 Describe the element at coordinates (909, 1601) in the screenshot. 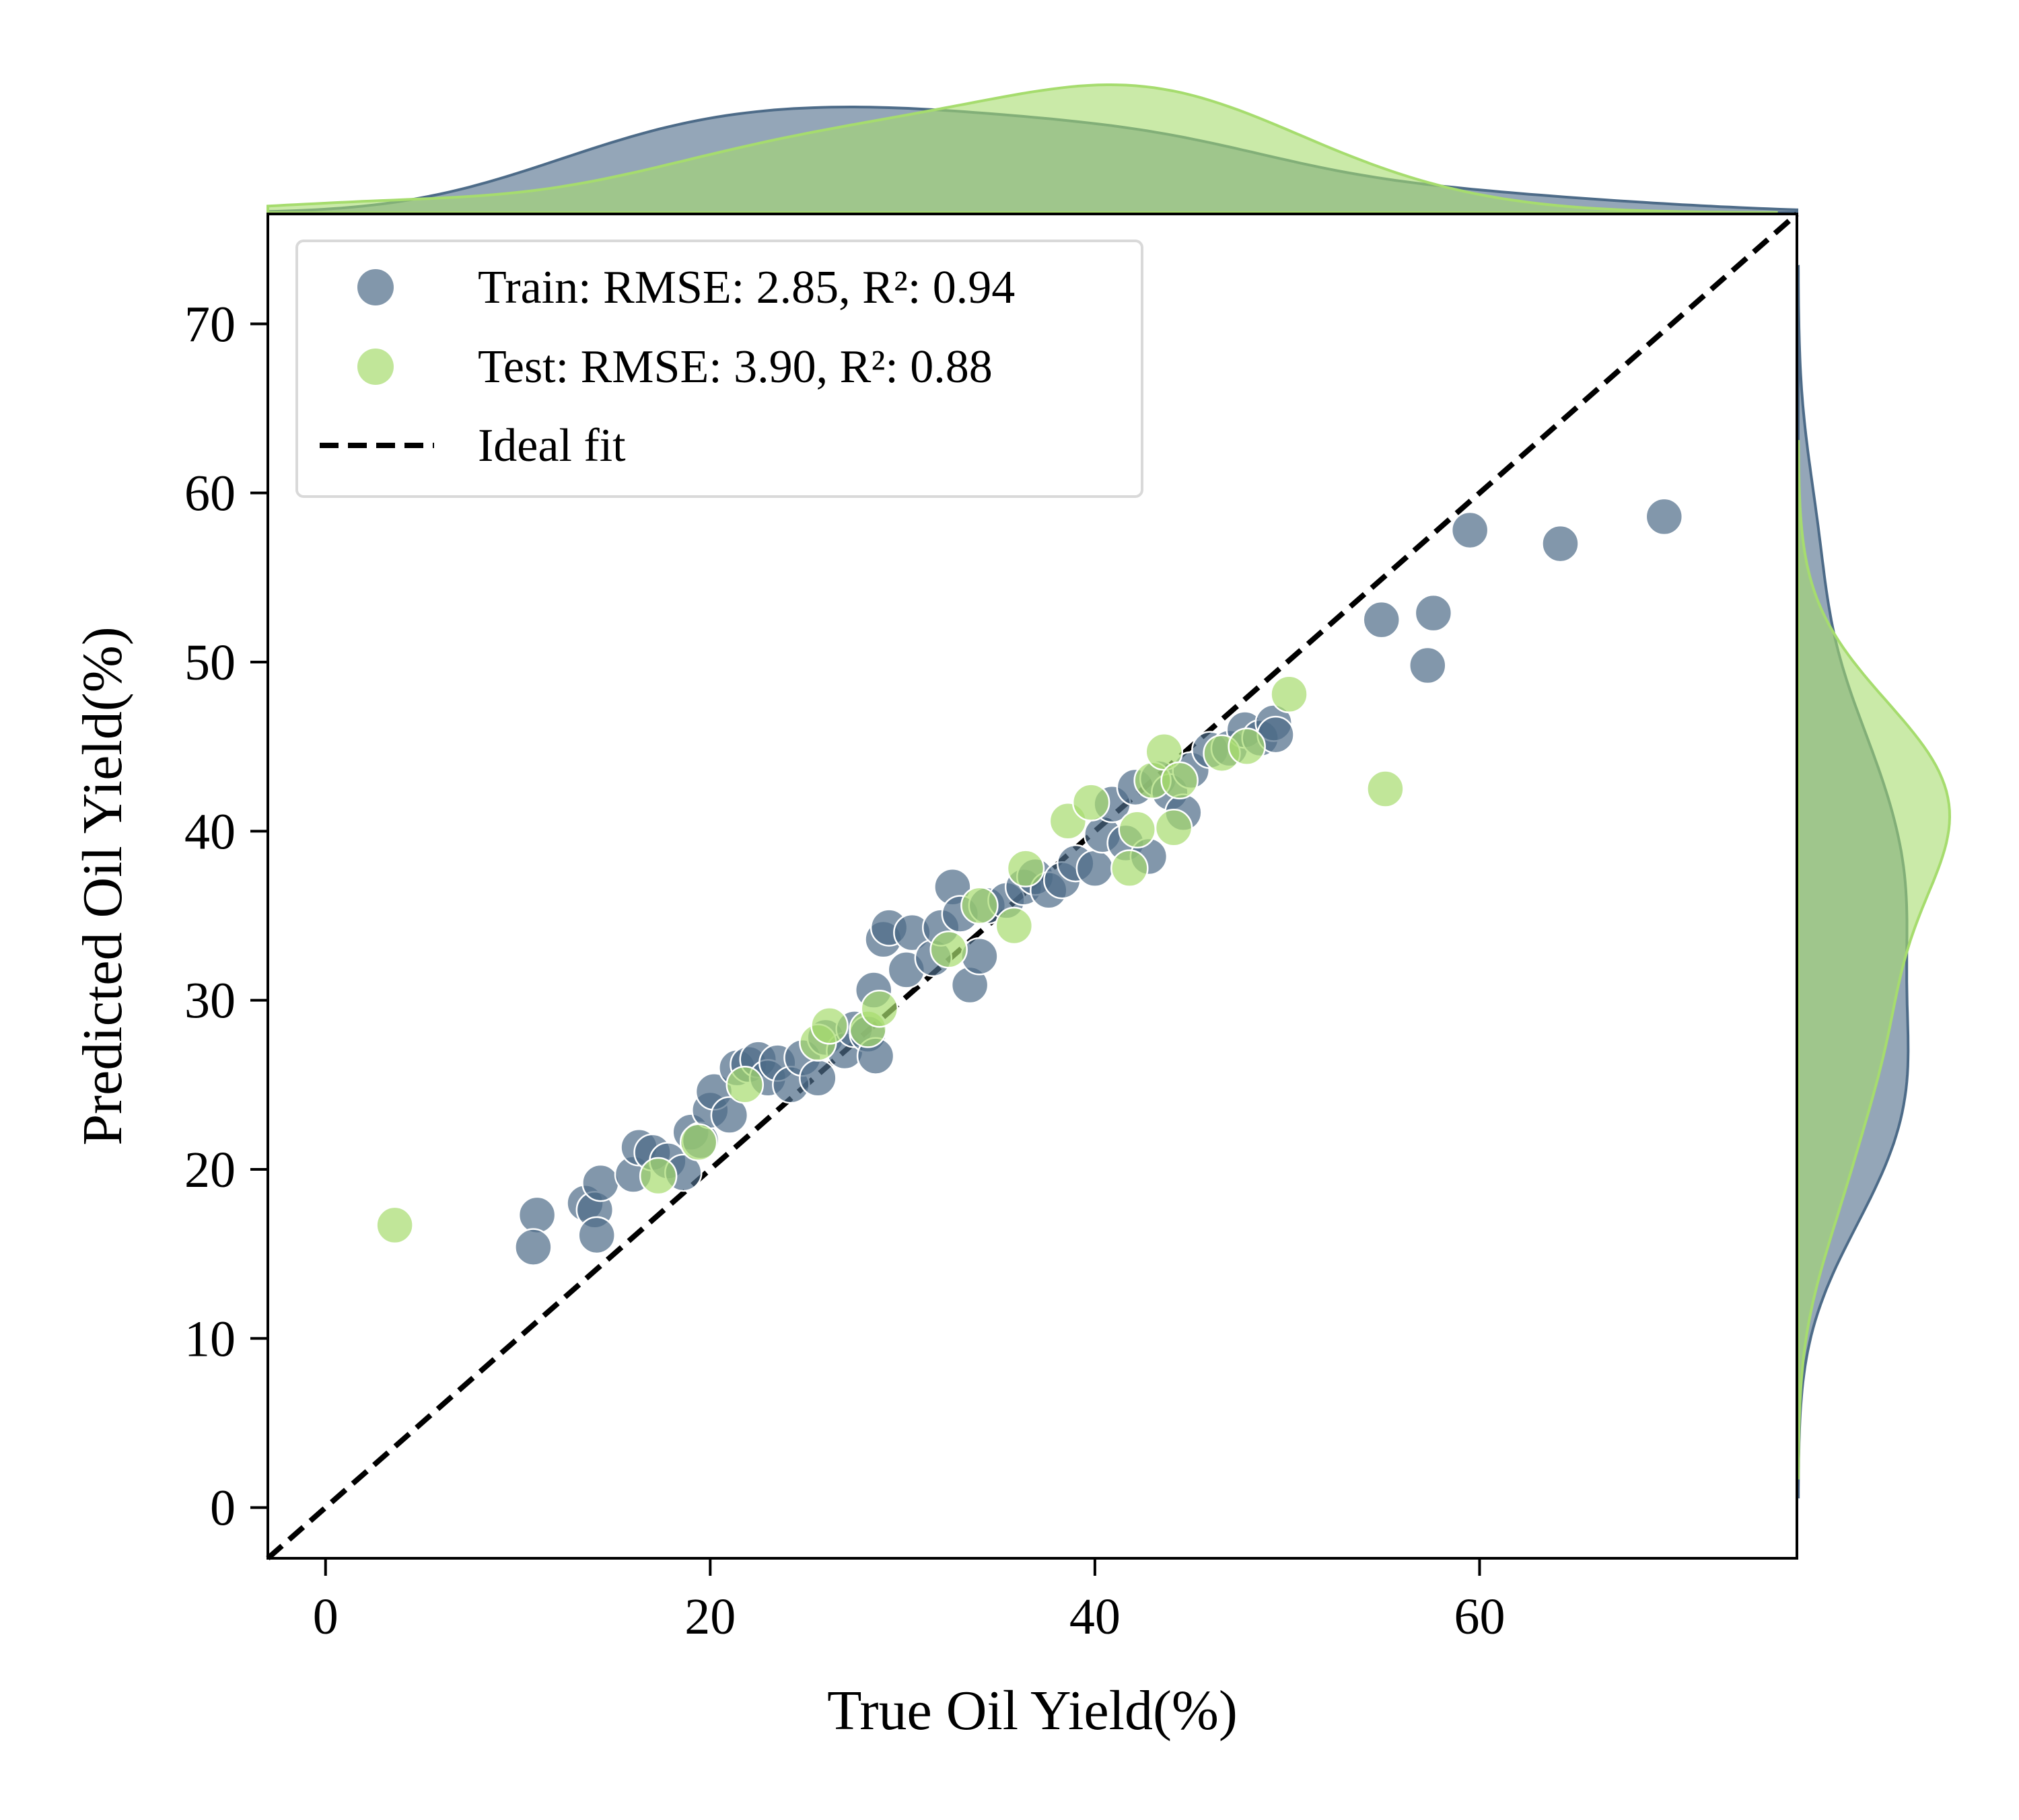

I see `x-axis: 0 20 40 60` at that location.